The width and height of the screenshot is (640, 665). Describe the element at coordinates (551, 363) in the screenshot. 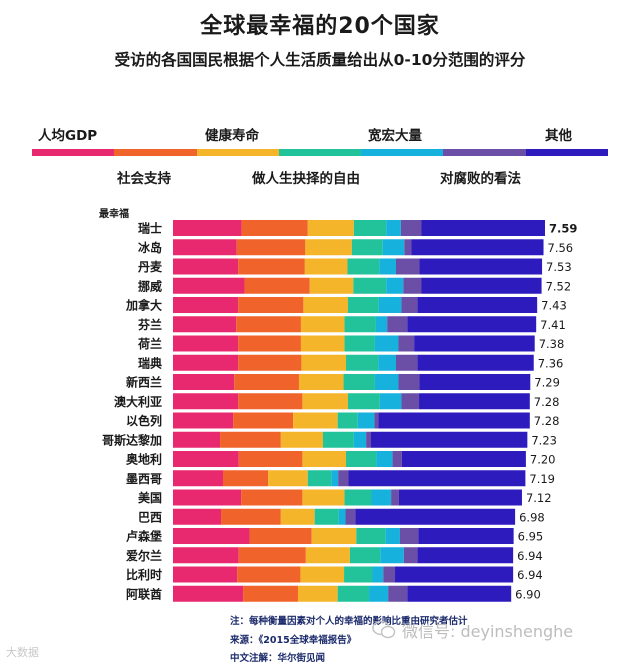

I see `score-label: 7.36` at that location.